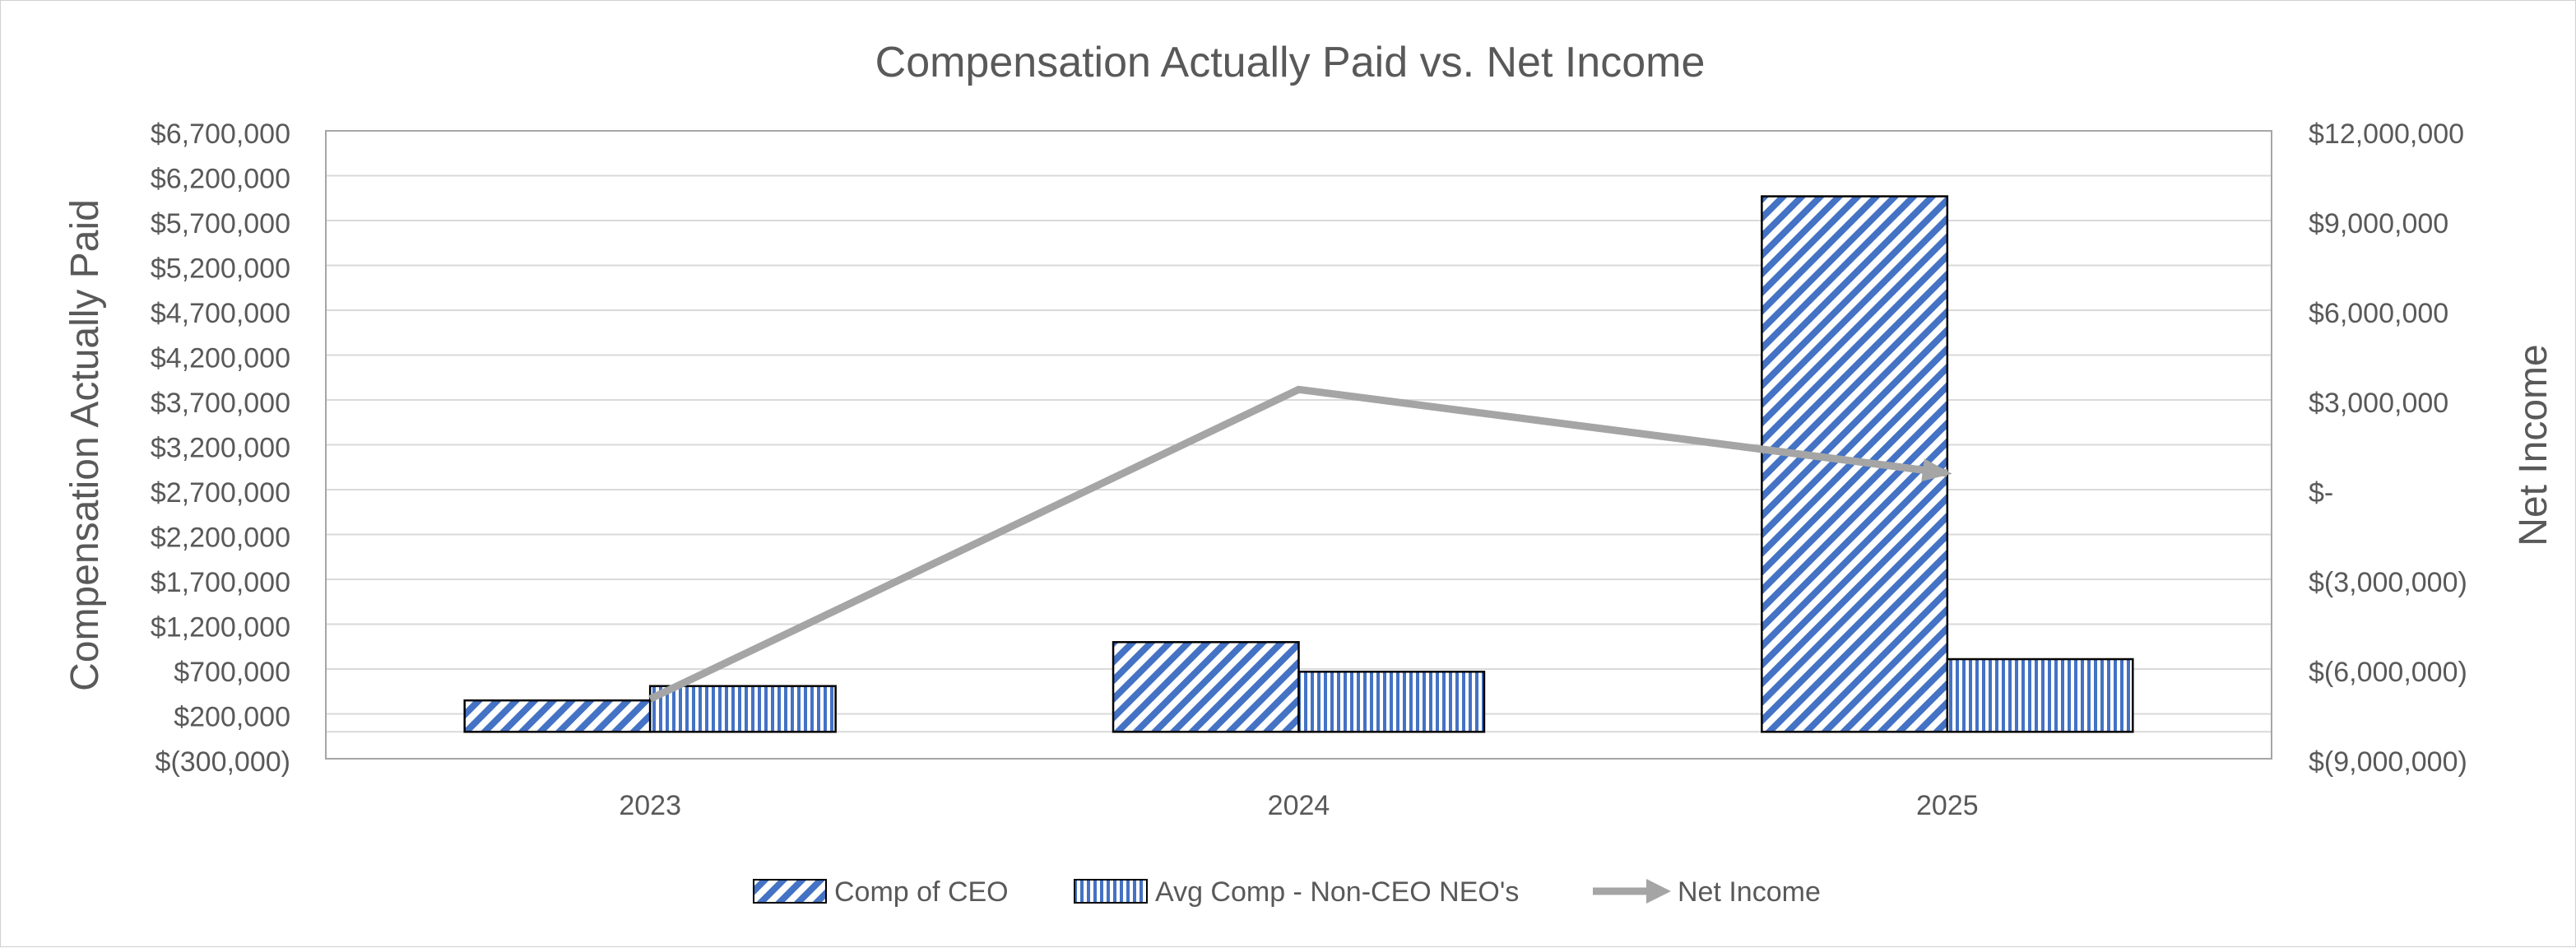 Image resolution: width=2576 pixels, height=948 pixels. What do you see at coordinates (221, 269) in the screenshot?
I see `y-tick-label-left: $5,200,000` at bounding box center [221, 269].